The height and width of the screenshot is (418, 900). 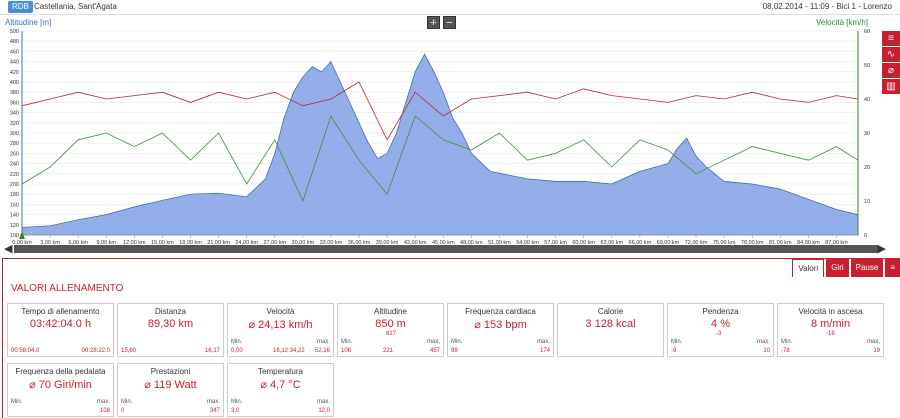 I want to click on stat-card-frequenza: Frequenza cardiaca ⌀ 153 bpm Min. max. 99 174, so click(x=500, y=330).